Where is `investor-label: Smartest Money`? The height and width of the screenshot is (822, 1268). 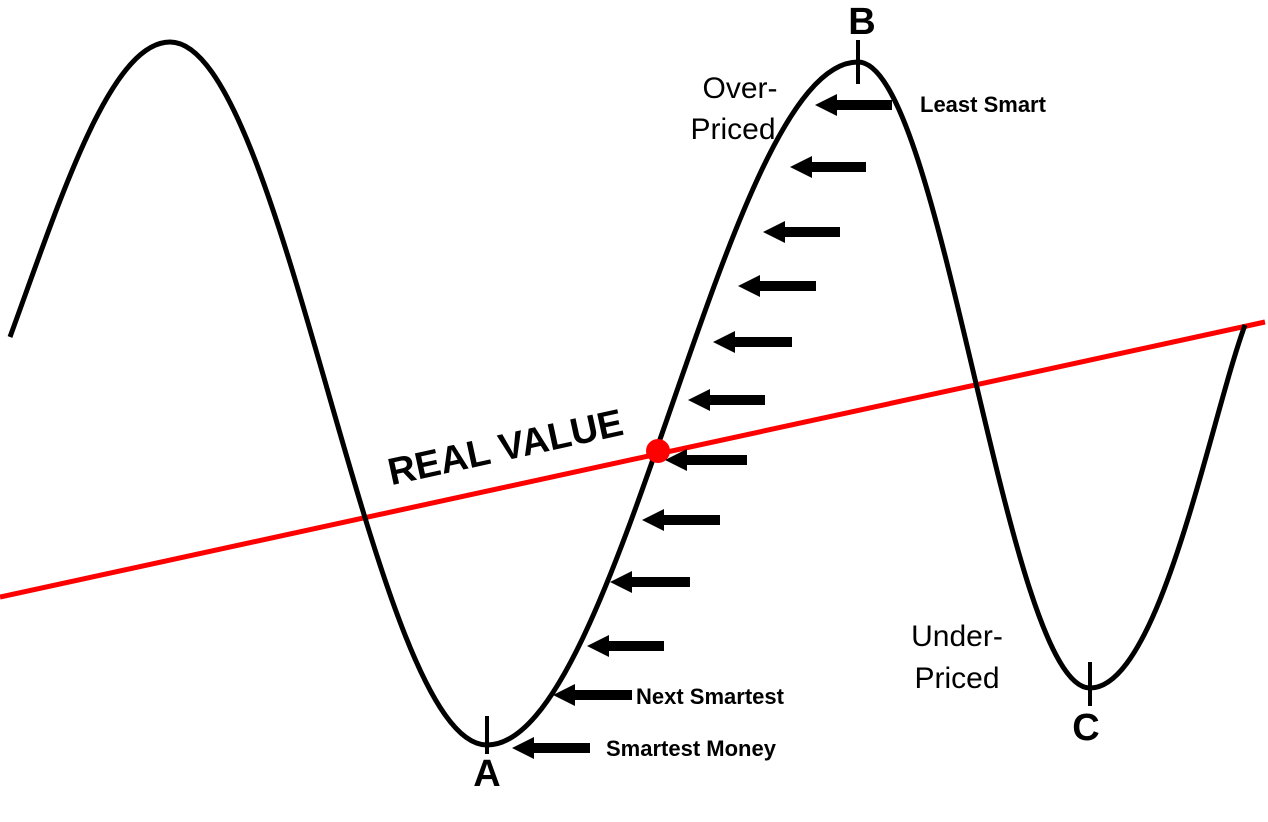 investor-label: Smartest Money is located at coordinates (691, 748).